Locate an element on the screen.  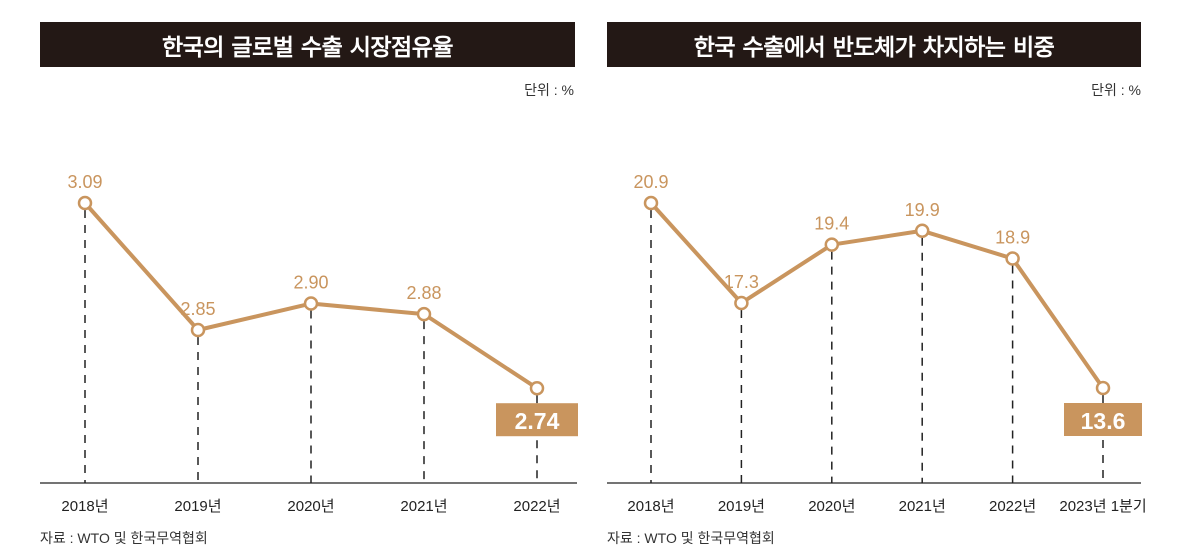
data-label: 3.09 is located at coordinates (84, 182).